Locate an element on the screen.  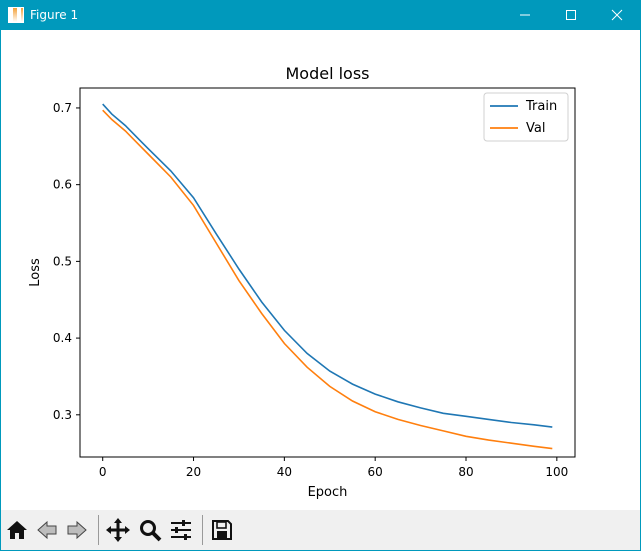
close-button is located at coordinates (617, 15).